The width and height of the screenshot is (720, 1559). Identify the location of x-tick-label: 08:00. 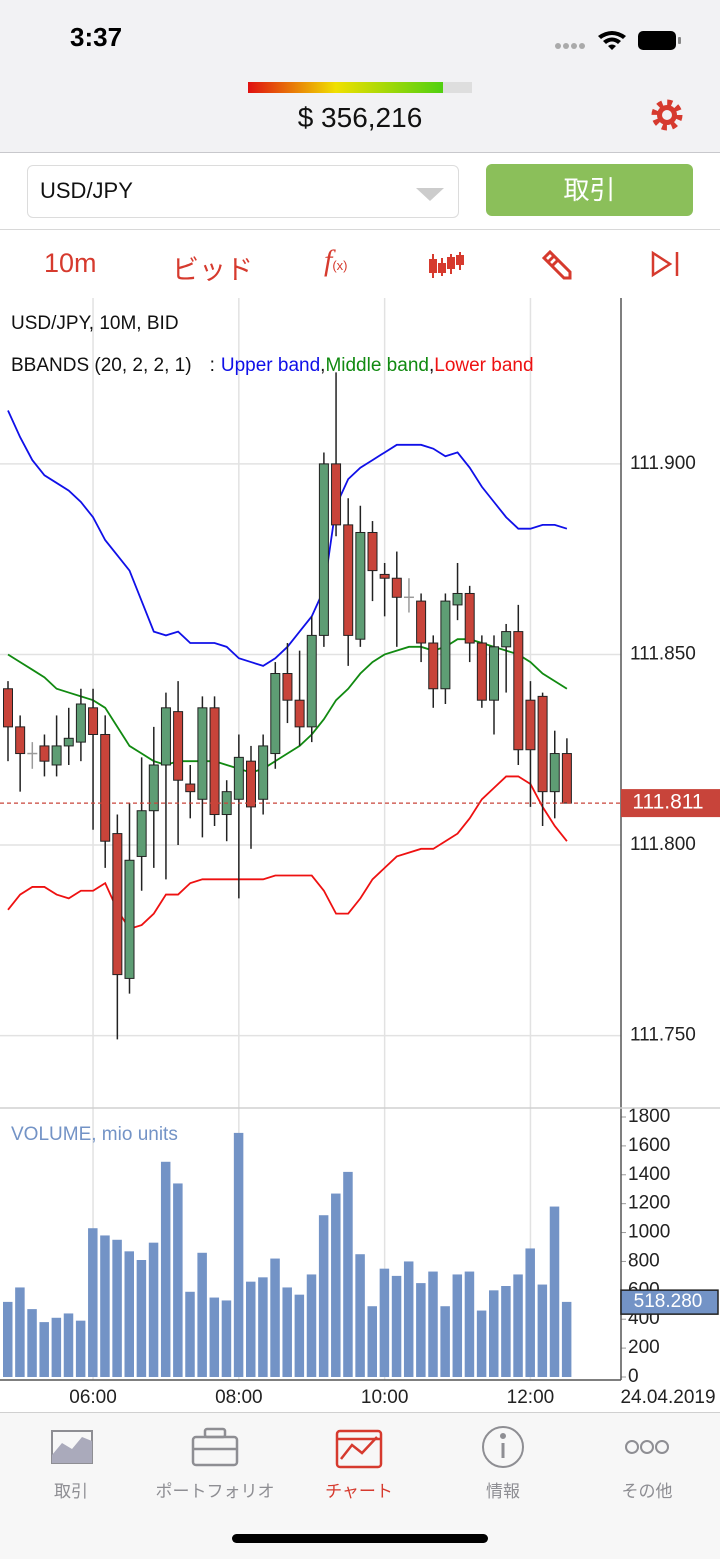
(239, 1397).